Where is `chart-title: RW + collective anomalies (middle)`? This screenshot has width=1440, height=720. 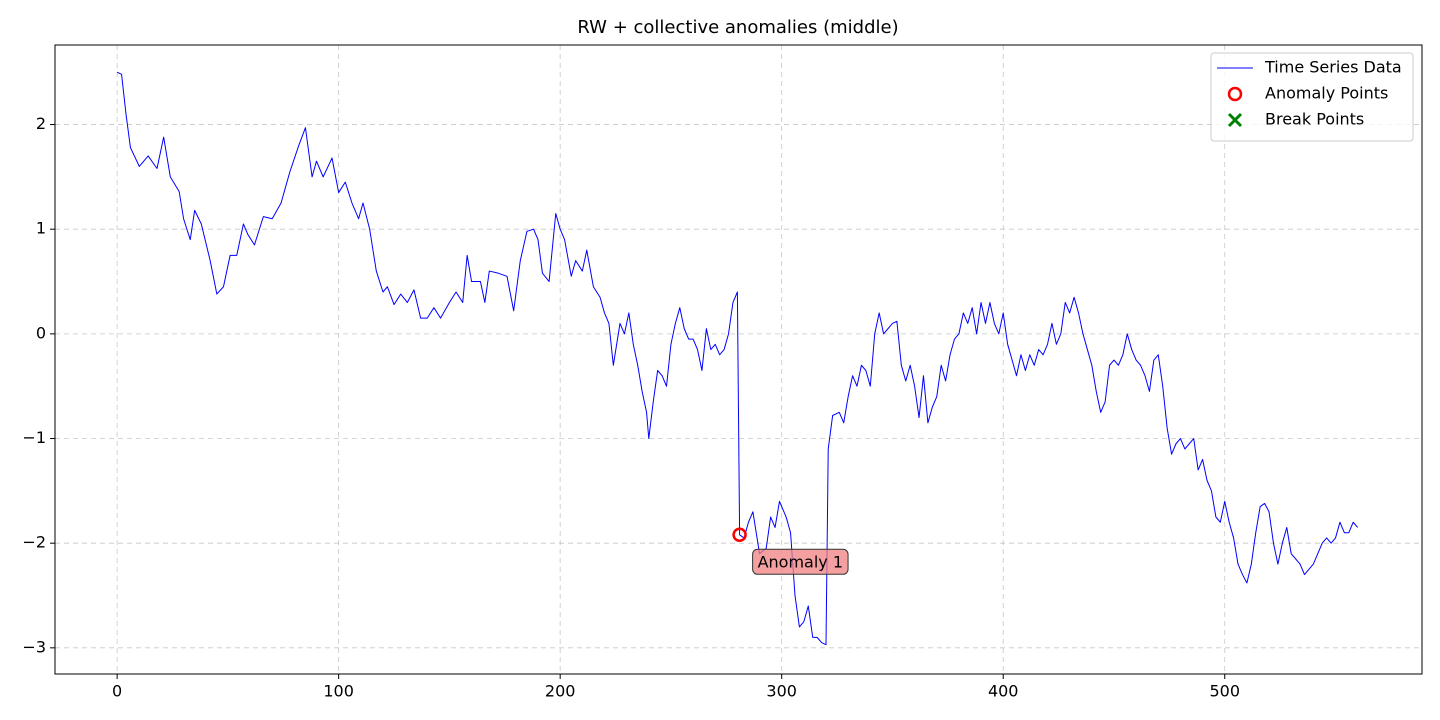
chart-title: RW + collective anomalies (middle) is located at coordinates (737, 27).